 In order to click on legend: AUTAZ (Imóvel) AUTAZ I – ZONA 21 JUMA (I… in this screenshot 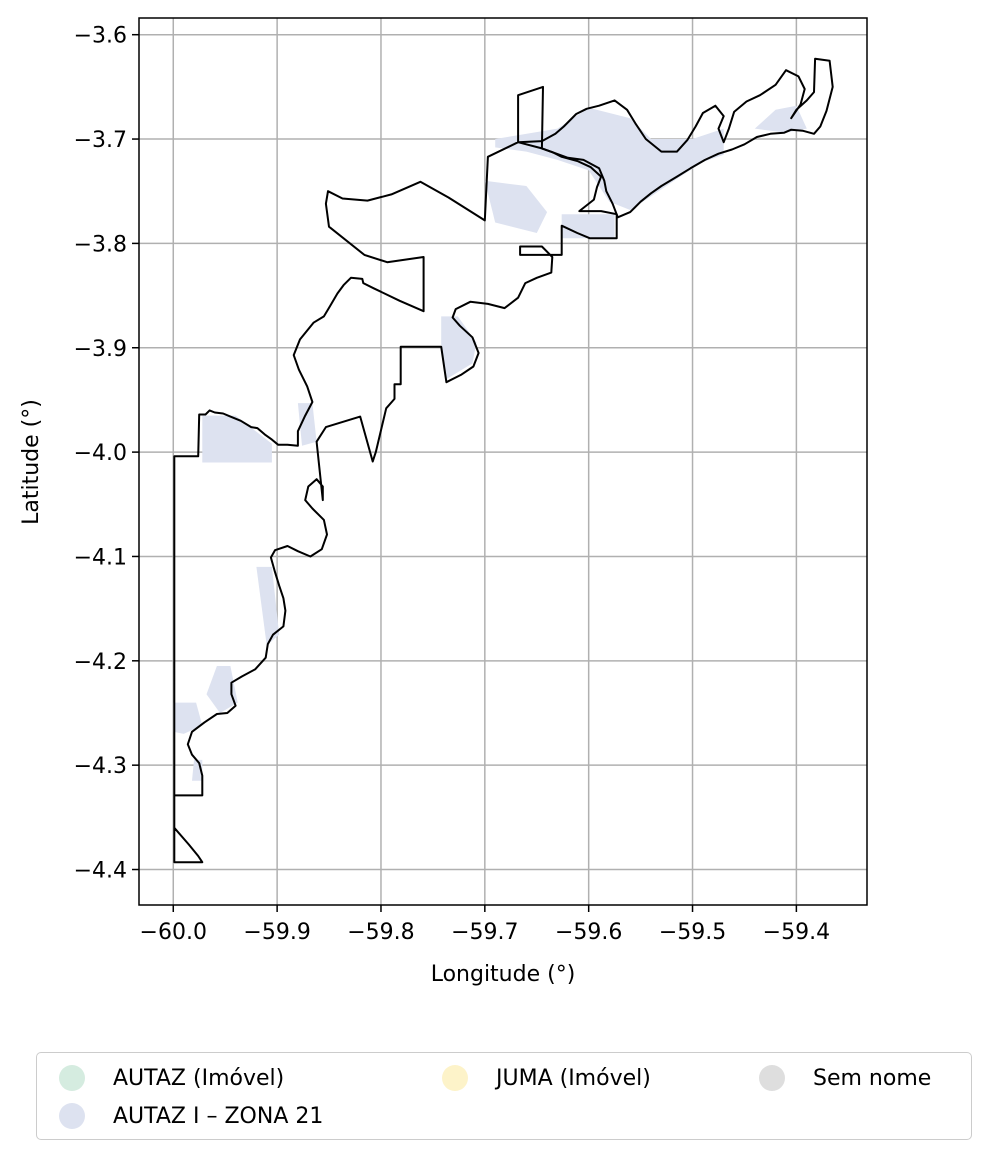, I will do `click(504, 1096)`.